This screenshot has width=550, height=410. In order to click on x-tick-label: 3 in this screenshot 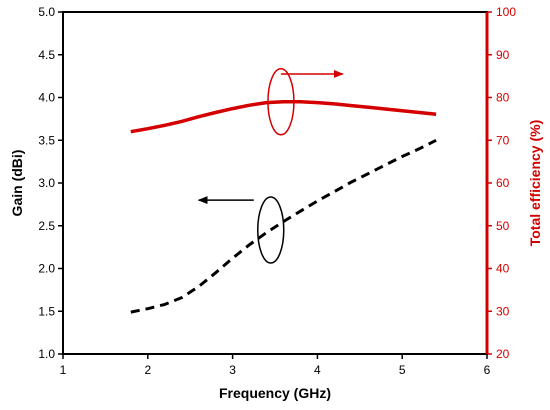, I will do `click(232, 370)`.